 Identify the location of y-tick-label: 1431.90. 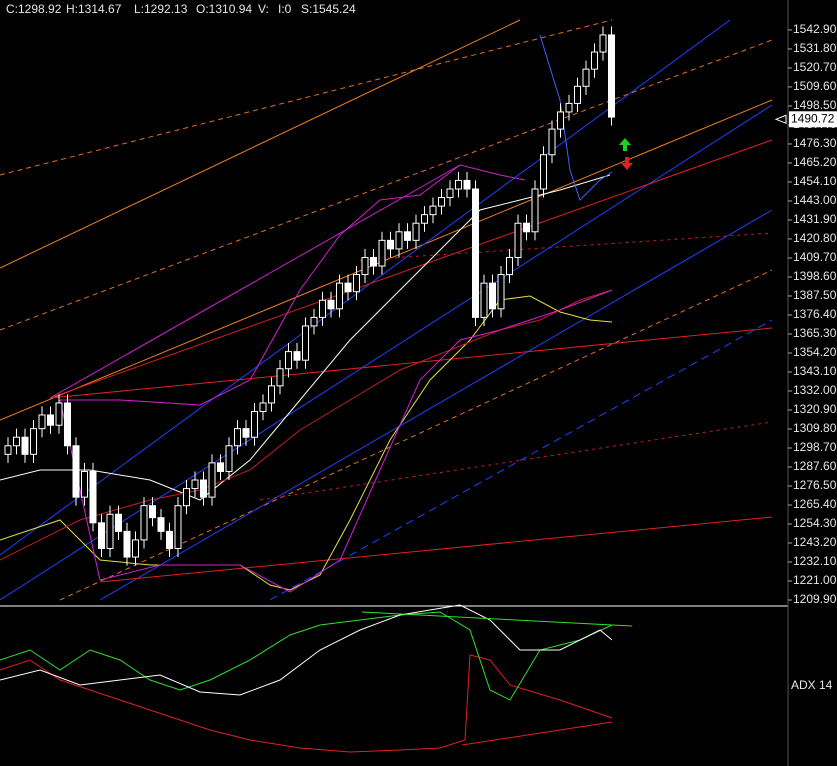
(815, 219).